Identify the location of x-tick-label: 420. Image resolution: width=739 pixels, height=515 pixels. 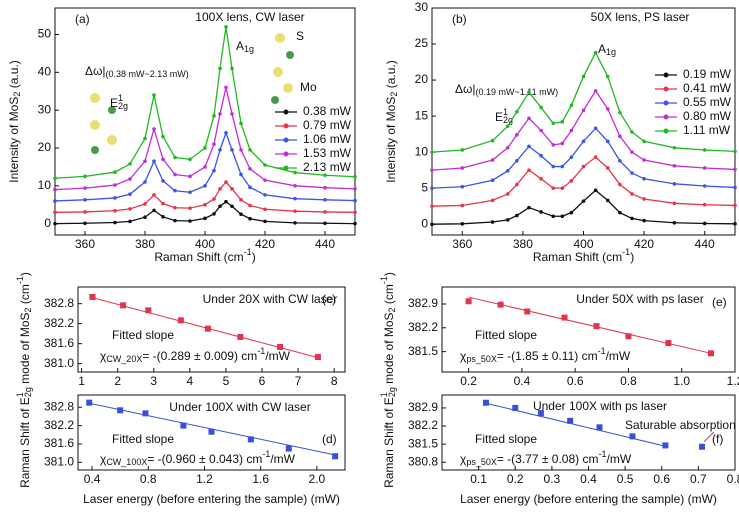
(644, 244).